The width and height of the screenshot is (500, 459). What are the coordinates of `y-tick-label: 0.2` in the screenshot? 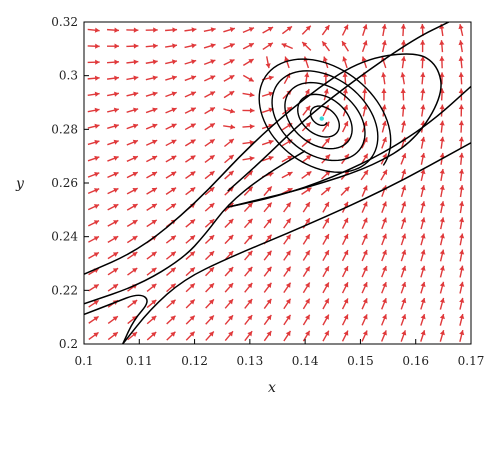 It's located at (68, 344).